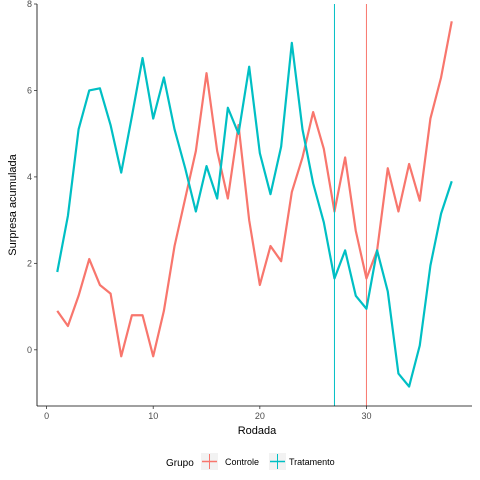  What do you see at coordinates (312, 462) in the screenshot?
I see `legend-label-tratamento: Tratamento` at bounding box center [312, 462].